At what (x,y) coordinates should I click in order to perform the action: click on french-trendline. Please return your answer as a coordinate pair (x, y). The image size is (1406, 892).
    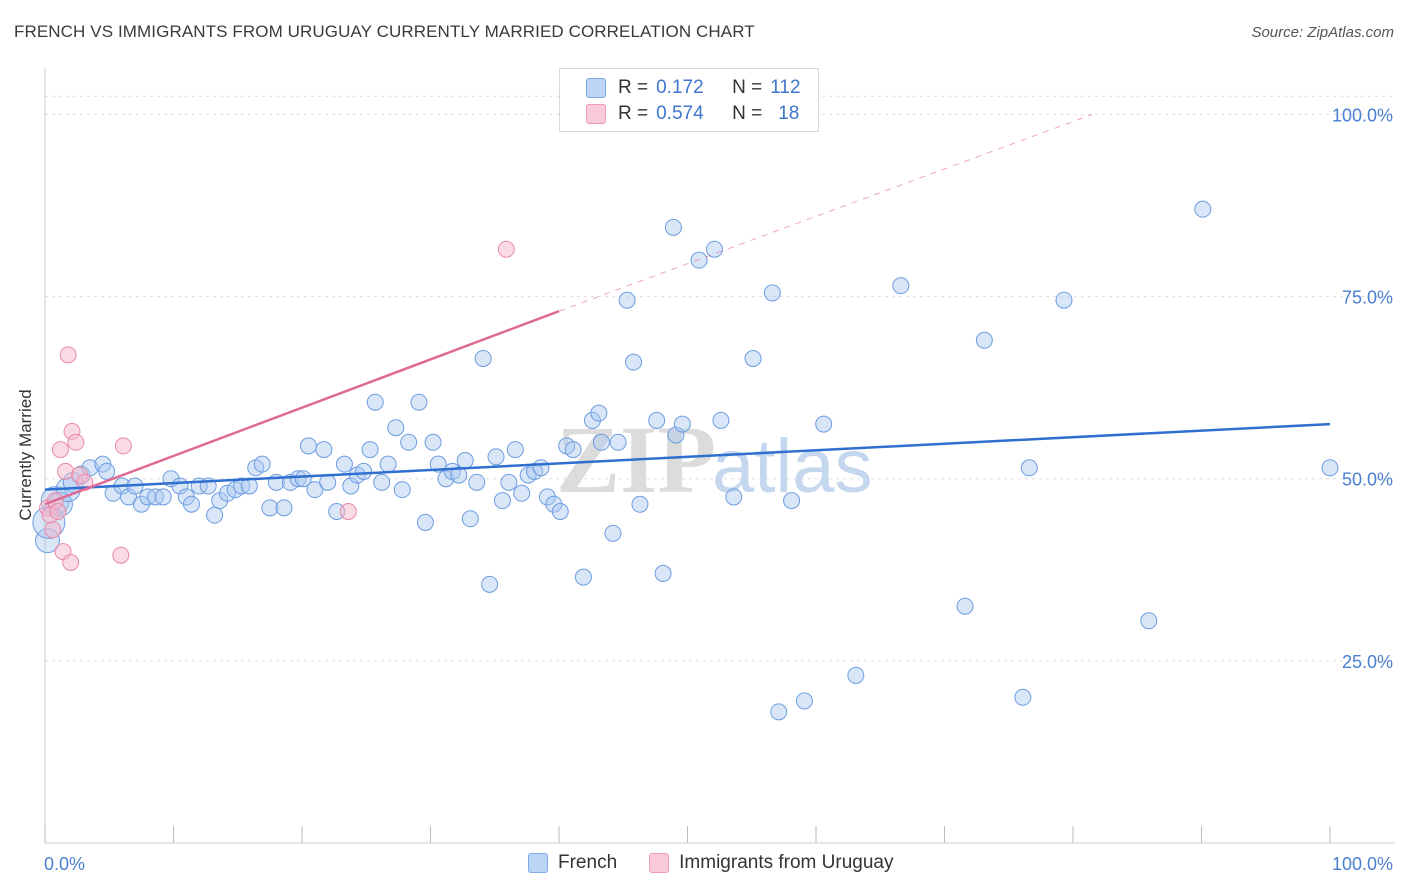
    Looking at the image, I should click on (687, 456).